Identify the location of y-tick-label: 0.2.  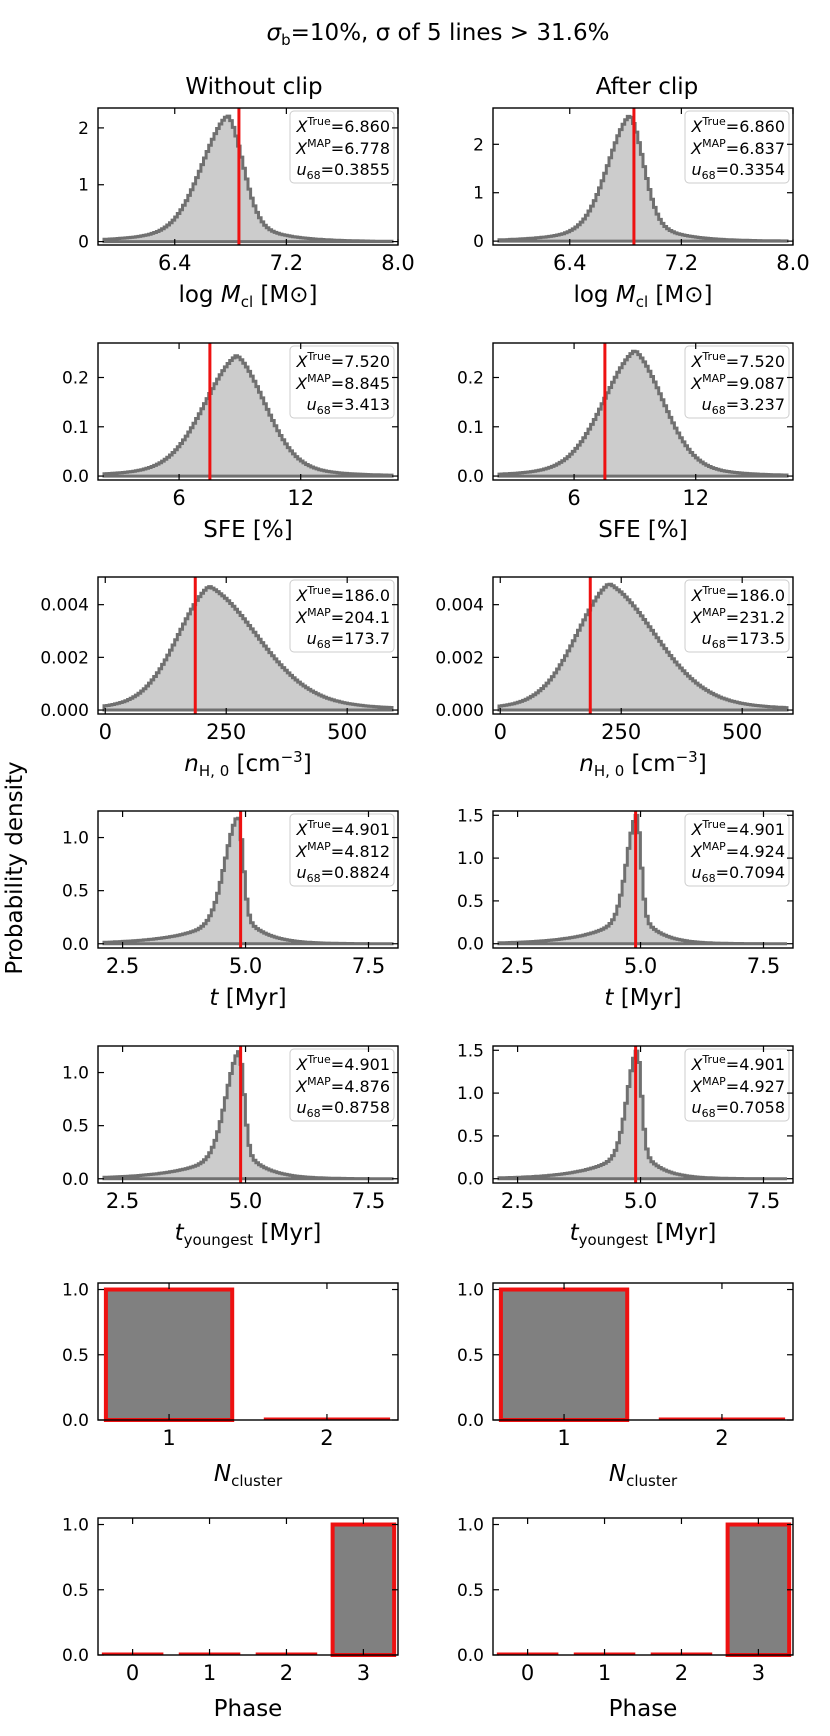
(470, 378).